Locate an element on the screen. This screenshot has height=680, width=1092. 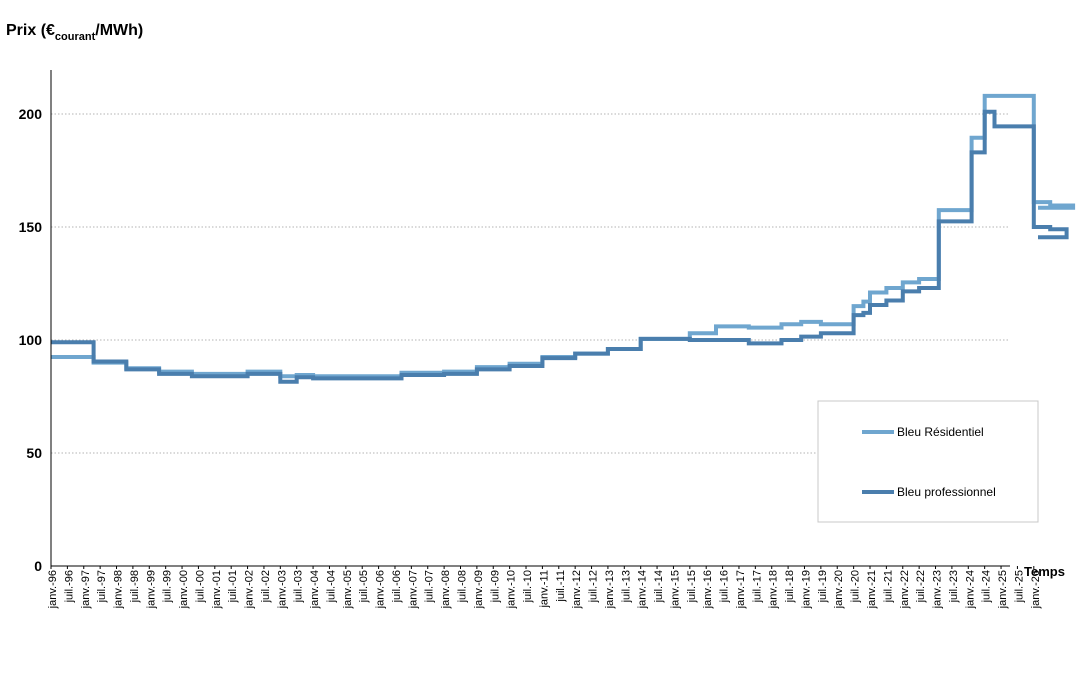
x-tick-label: juil.-01 is located at coordinates (233, 586).